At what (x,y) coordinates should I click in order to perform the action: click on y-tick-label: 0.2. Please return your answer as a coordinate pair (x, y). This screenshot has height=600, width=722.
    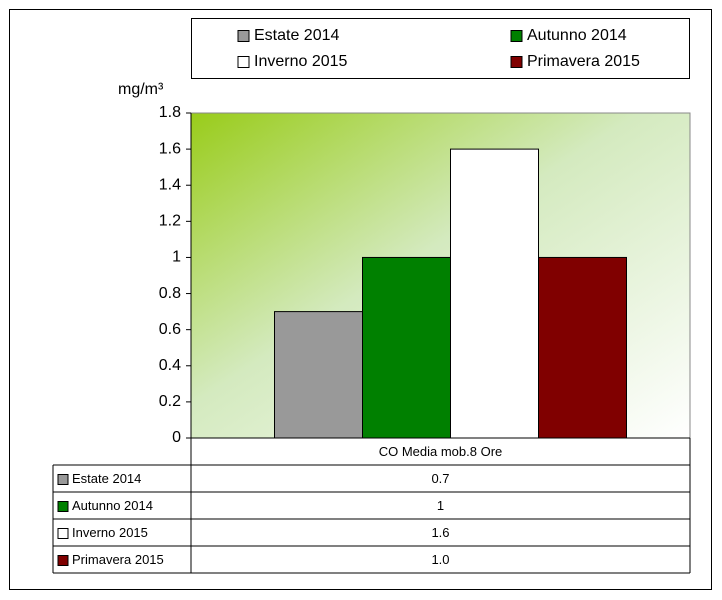
    Looking at the image, I should click on (170, 401).